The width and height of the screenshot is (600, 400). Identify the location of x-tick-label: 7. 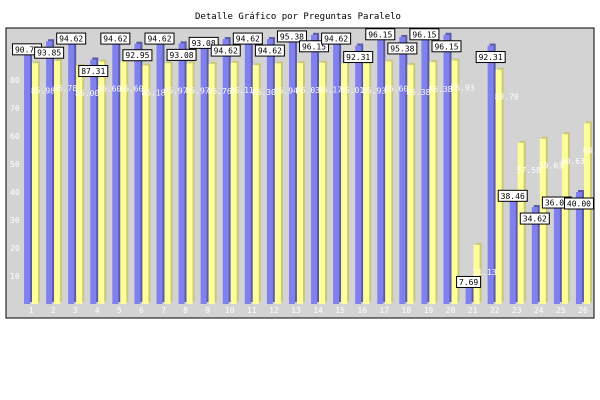
(163, 310).